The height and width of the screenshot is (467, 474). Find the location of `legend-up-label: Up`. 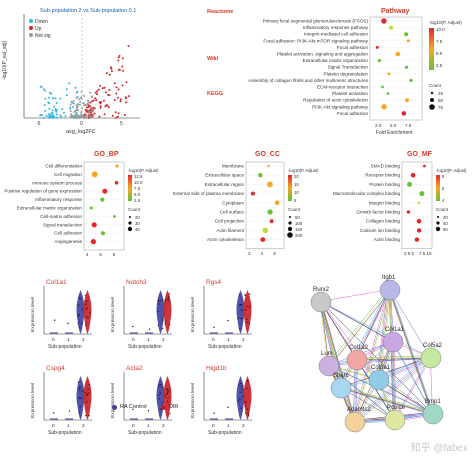

legend-up-label: Up is located at coordinates (38, 29).